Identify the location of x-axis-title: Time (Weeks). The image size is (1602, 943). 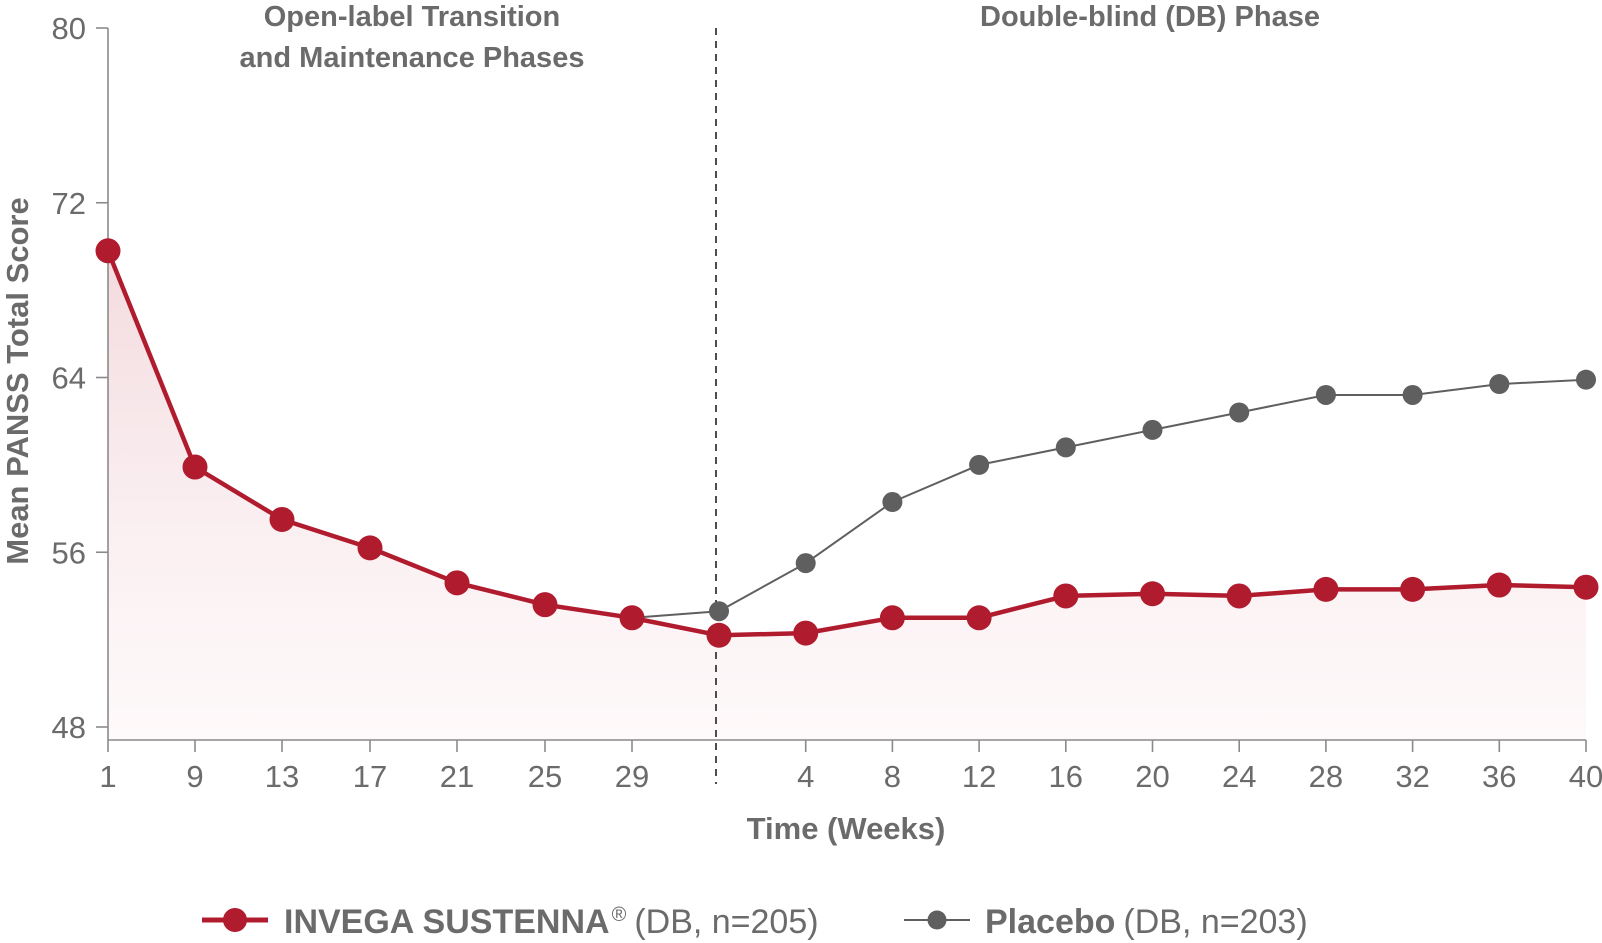
(846, 828).